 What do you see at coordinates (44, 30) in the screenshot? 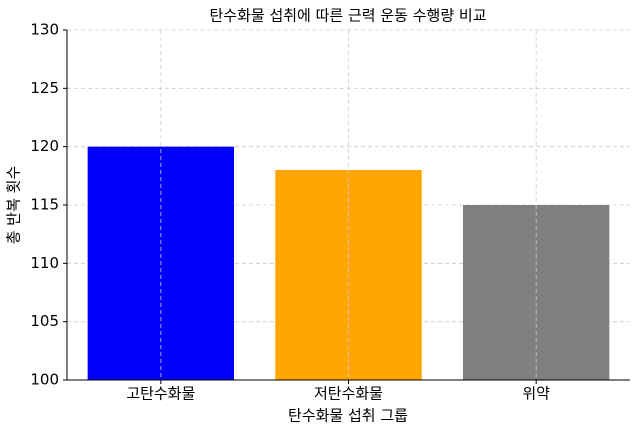
I see `y-tick-label: 130` at bounding box center [44, 30].